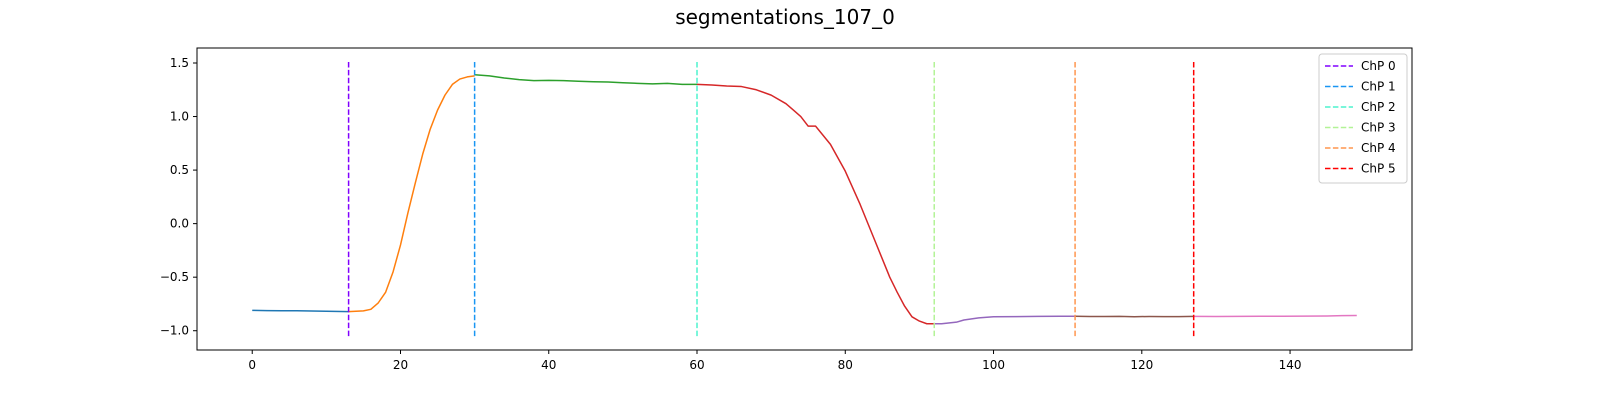  What do you see at coordinates (252, 365) in the screenshot?
I see `x-tick-label-0: 0` at bounding box center [252, 365].